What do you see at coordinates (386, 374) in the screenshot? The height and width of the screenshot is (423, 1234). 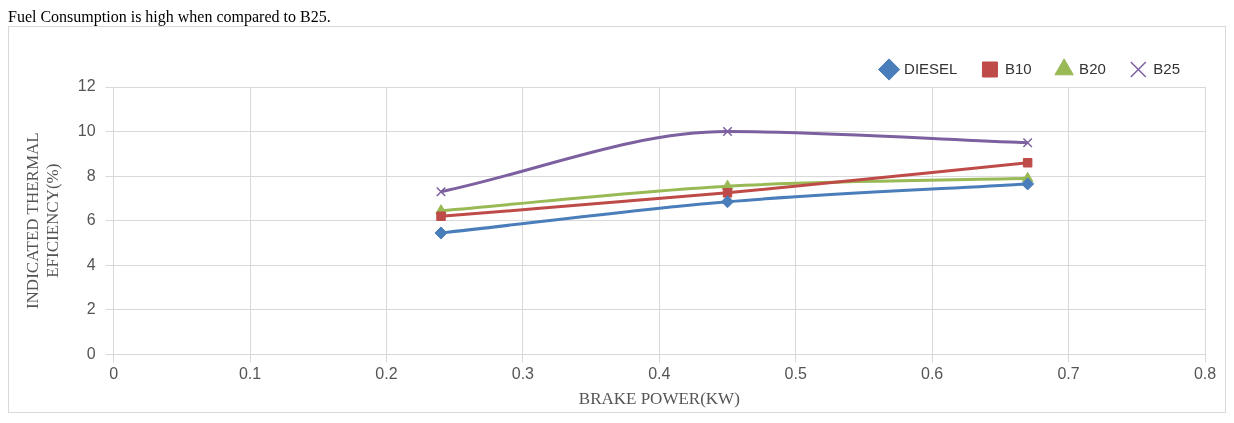 I see `x-tick-label: 0.2` at bounding box center [386, 374].